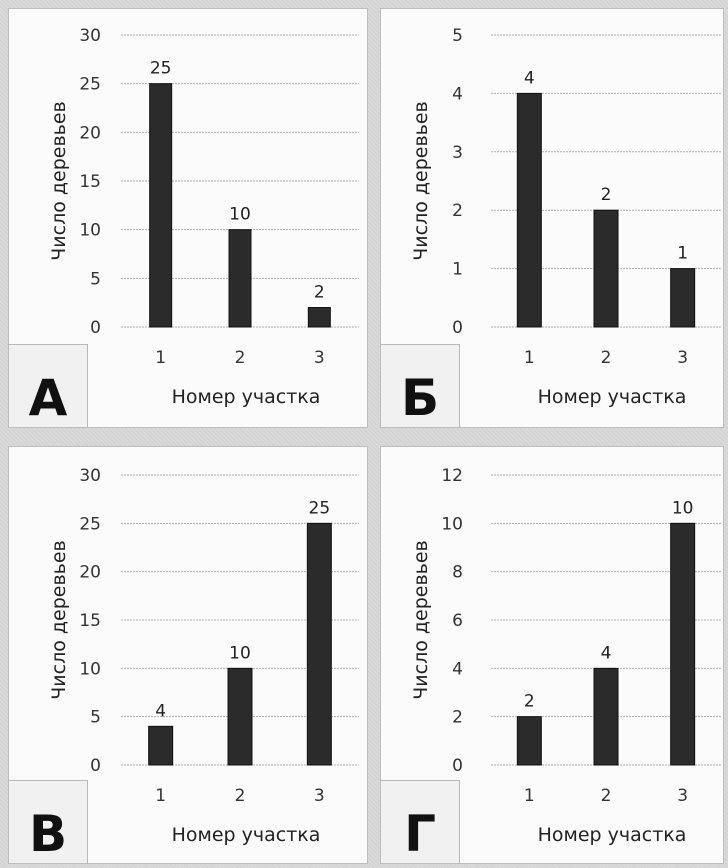 The width and height of the screenshot is (728, 868). I want to click on y-tick-label: 8, so click(457, 573).